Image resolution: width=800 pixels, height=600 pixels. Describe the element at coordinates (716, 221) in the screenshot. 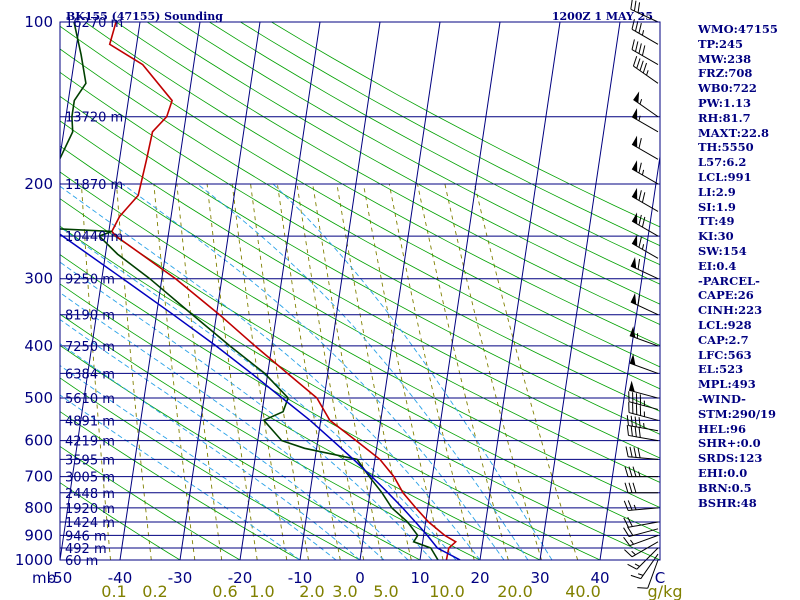

I see `index-line: TT:49` at that location.